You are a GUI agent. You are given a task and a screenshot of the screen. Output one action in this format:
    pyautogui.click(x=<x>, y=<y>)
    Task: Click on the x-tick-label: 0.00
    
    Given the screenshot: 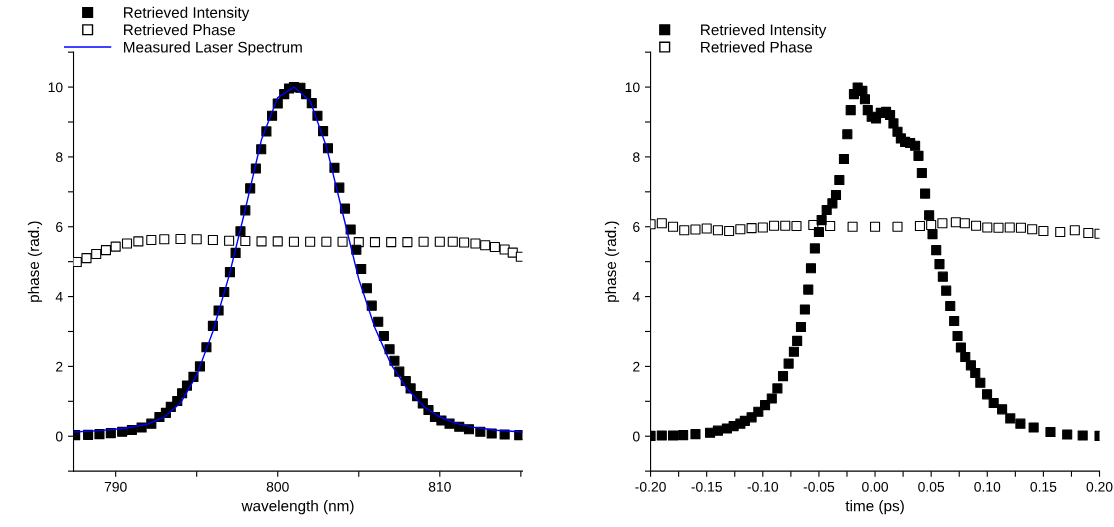 What is the action you would take?
    pyautogui.click(x=875, y=486)
    